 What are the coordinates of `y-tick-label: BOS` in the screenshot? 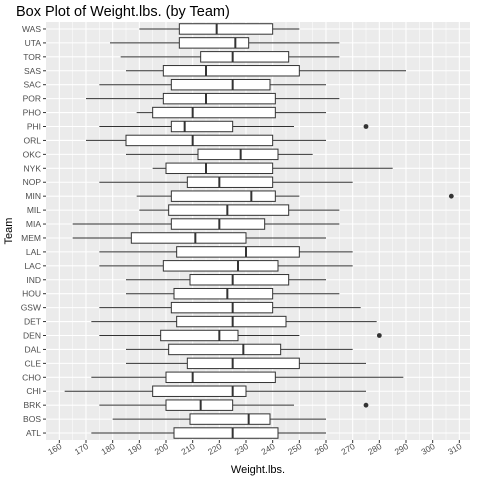 It's located at (32, 419).